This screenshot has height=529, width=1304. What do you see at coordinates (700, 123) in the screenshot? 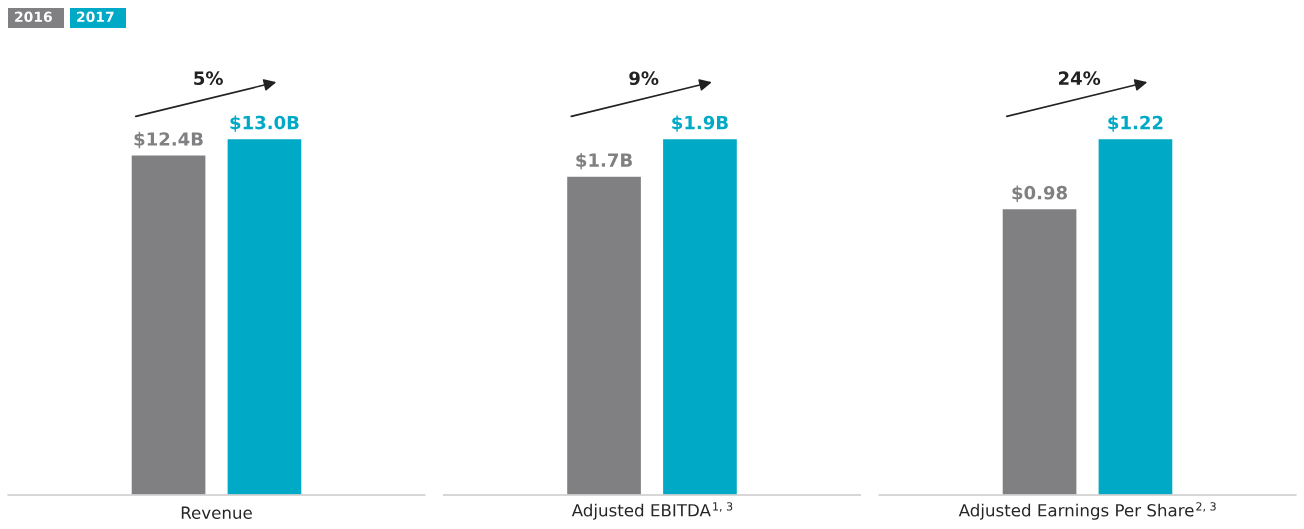
I see `data-label: $1.9B` at bounding box center [700, 123].